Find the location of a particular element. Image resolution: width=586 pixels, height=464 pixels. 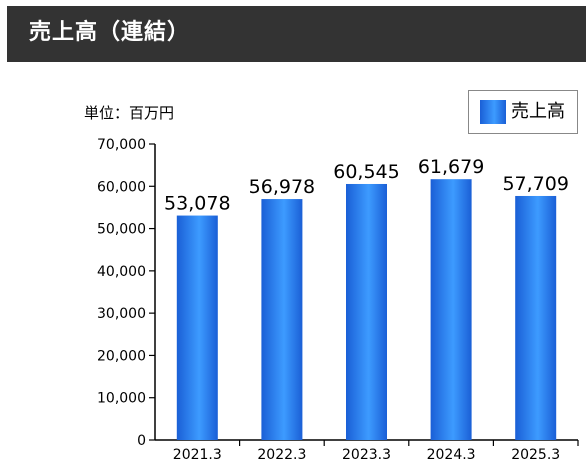

data-label: 60,545 is located at coordinates (366, 172).